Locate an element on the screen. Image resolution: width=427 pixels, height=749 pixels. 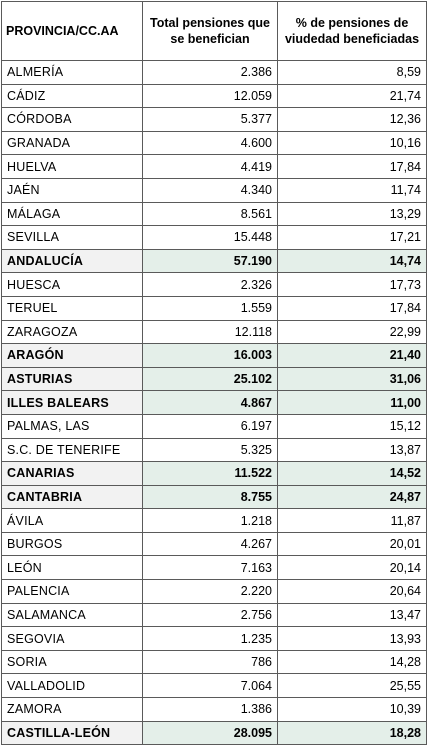
table-row-region-total: ANDALUCÍA 57.190 14,74 is located at coordinates (214, 261).